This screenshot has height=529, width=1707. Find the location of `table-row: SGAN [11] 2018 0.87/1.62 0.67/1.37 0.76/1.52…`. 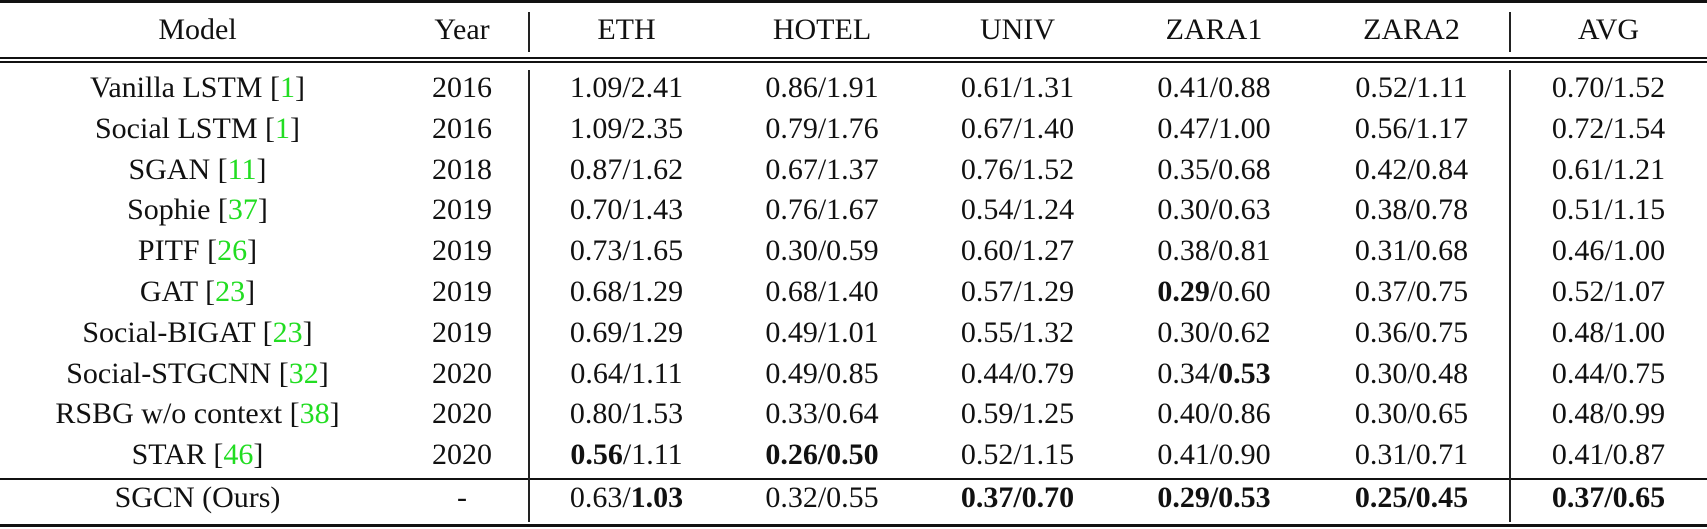

table-row: SGAN [11] 2018 0.87/1.62 0.67/1.37 0.76/1.52… is located at coordinates (853, 170).